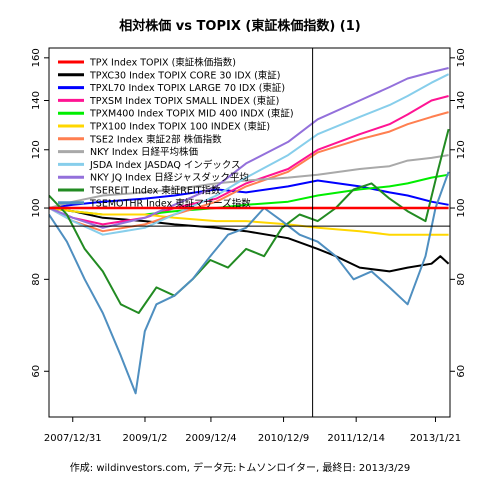 This screenshot has height=480, width=480. Describe the element at coordinates (169, 178) in the screenshot. I see `legend-label-9: NKY JQ Index 日経ジャスダック平均` at that location.